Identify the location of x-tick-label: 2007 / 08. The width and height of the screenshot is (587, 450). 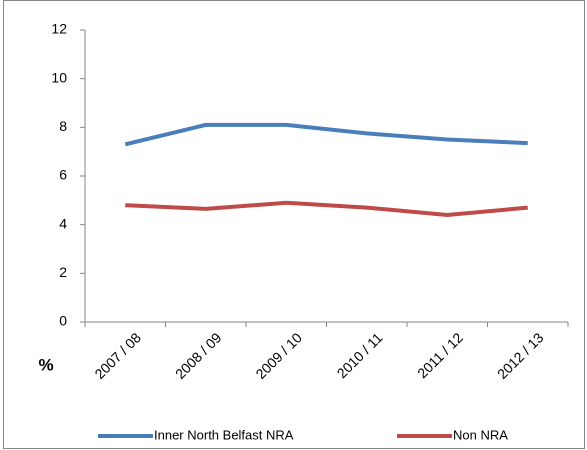
(117, 355).